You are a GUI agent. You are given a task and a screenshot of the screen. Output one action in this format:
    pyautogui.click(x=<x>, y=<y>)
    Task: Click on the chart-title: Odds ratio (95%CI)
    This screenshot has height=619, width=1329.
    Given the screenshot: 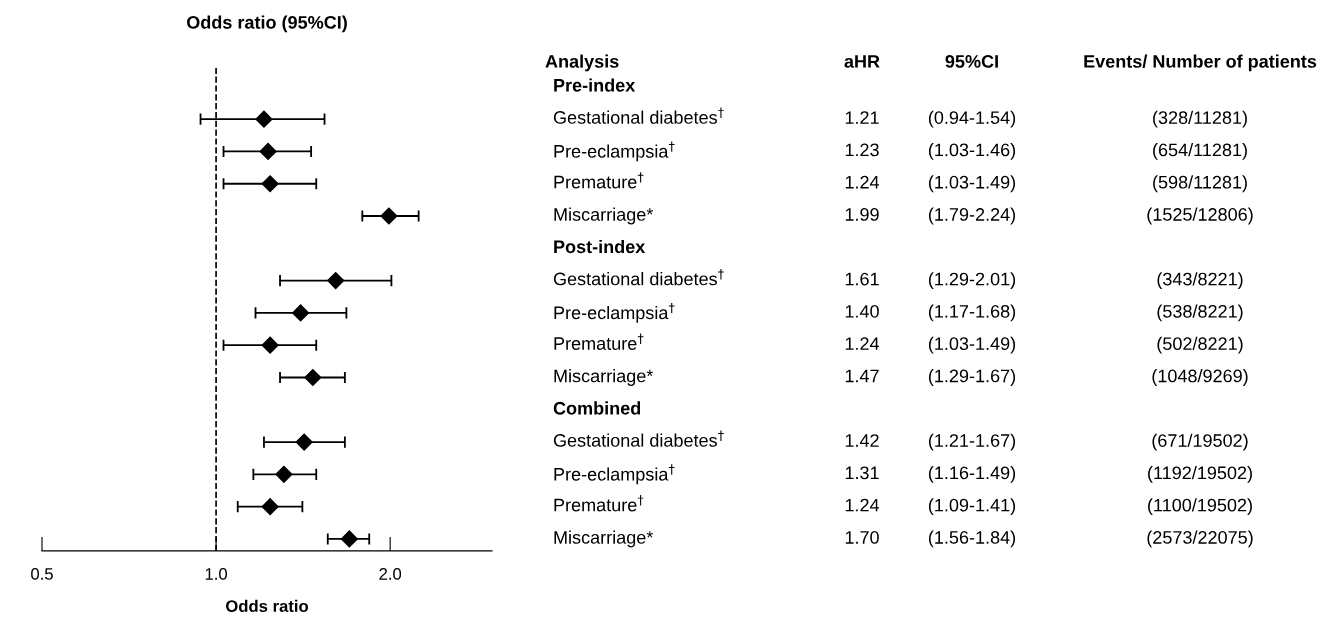 What is the action you would take?
    pyautogui.click(x=266, y=24)
    